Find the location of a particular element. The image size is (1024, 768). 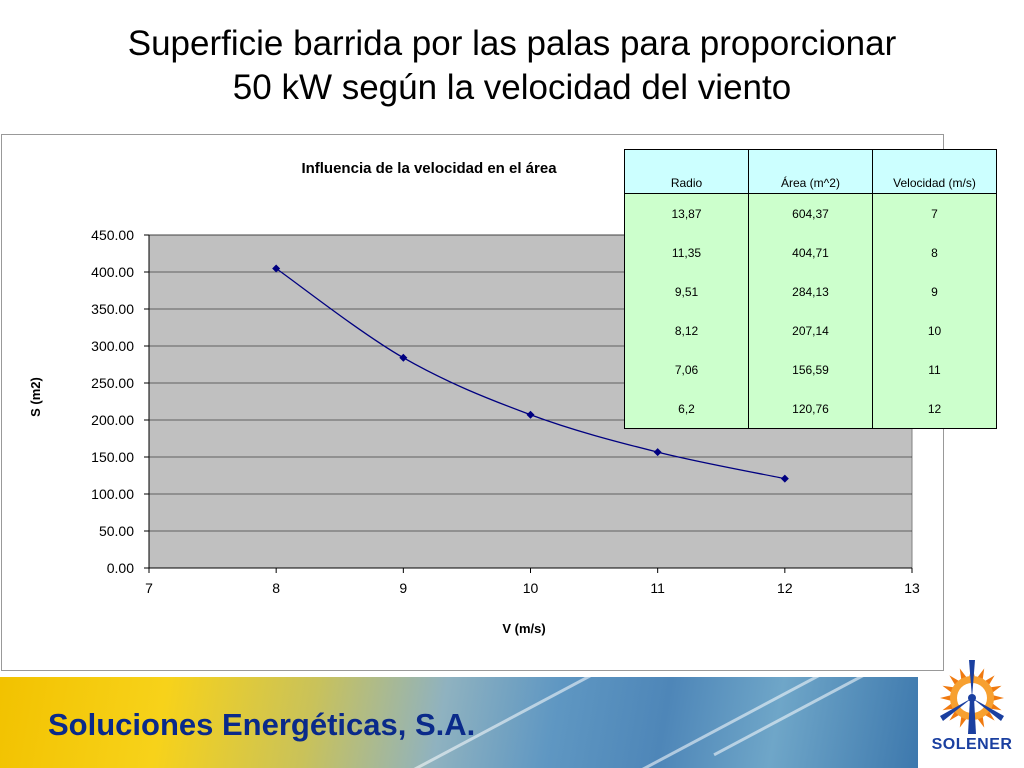

company-name: Soluciones Energéticas, S.A. is located at coordinates (262, 724).